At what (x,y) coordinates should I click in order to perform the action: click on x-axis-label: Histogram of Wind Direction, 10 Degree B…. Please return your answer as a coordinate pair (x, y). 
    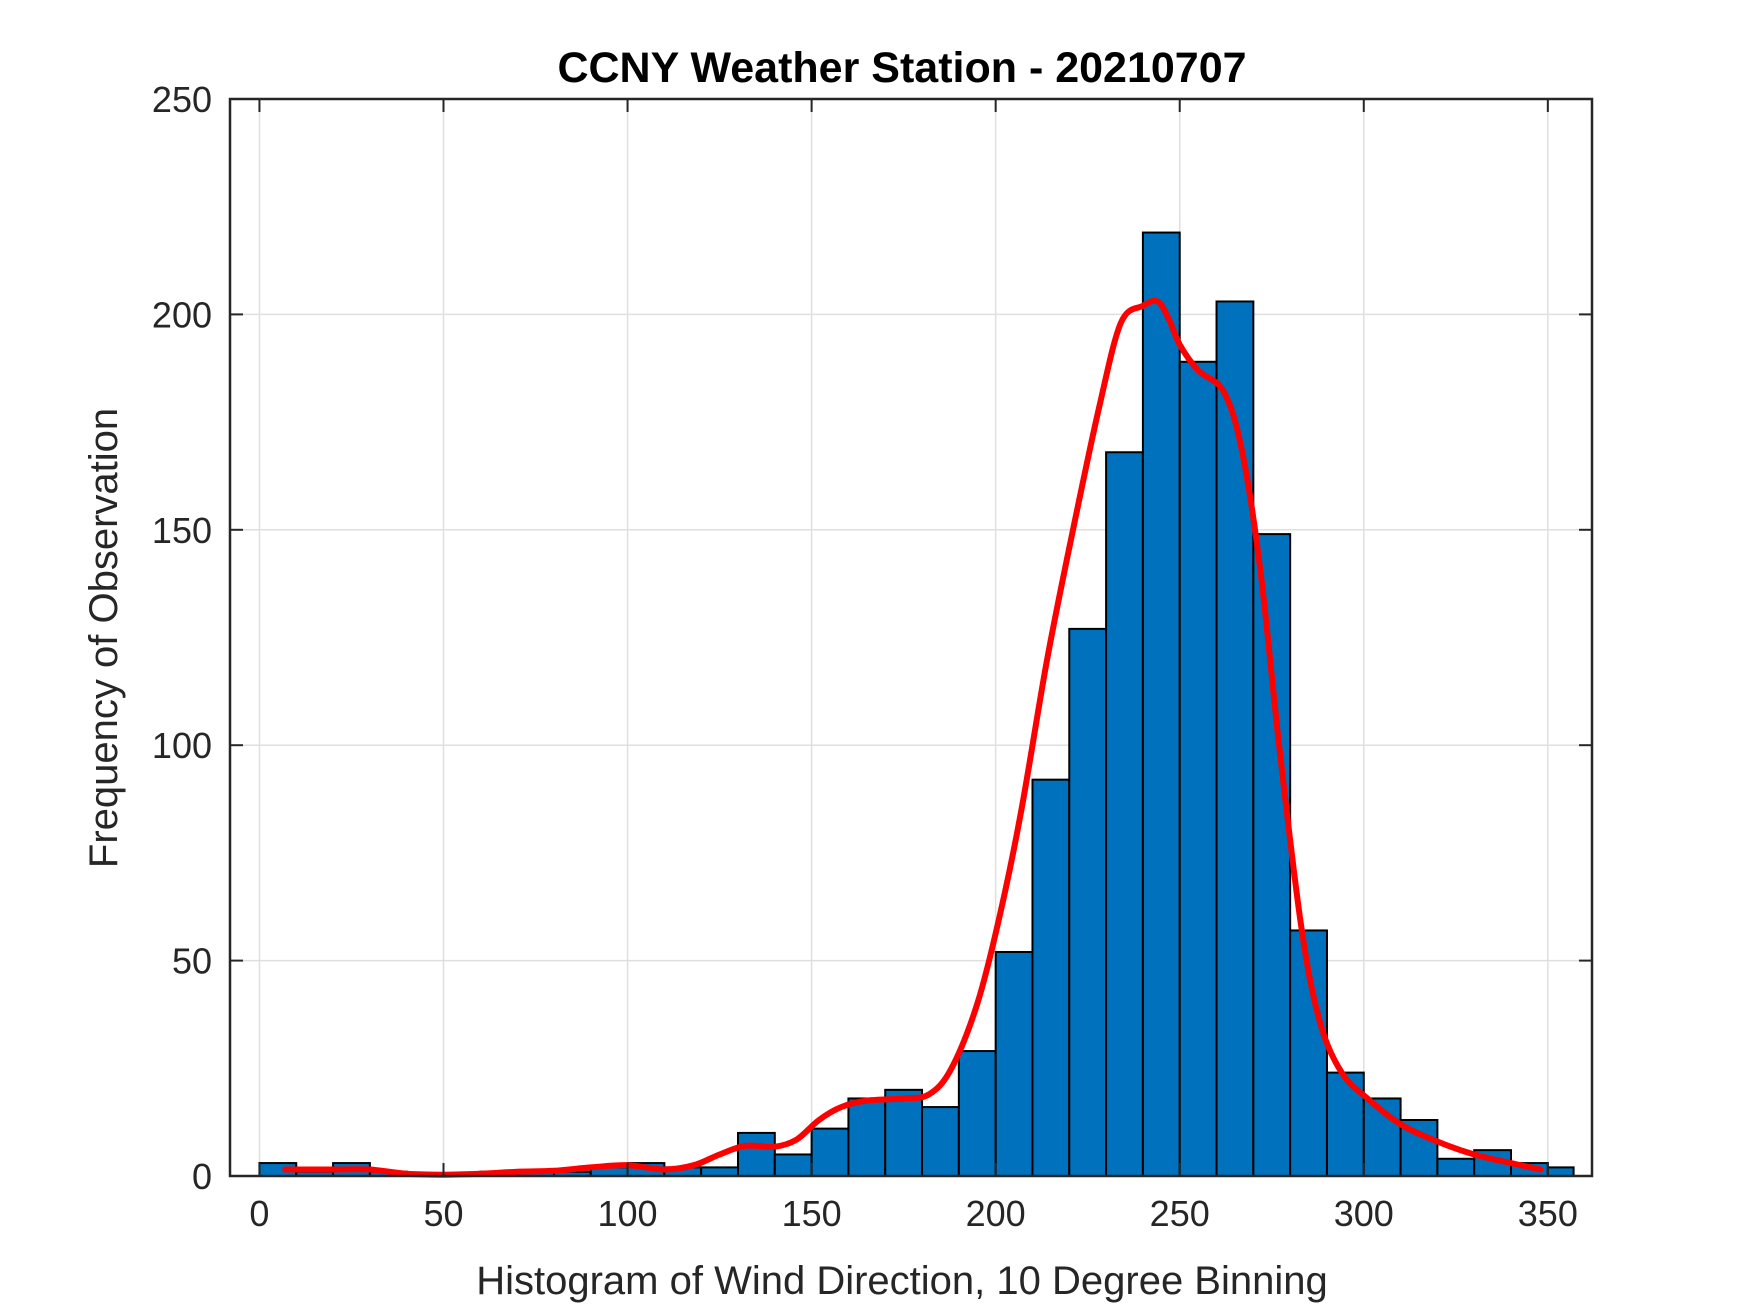
    Looking at the image, I should click on (902, 1281).